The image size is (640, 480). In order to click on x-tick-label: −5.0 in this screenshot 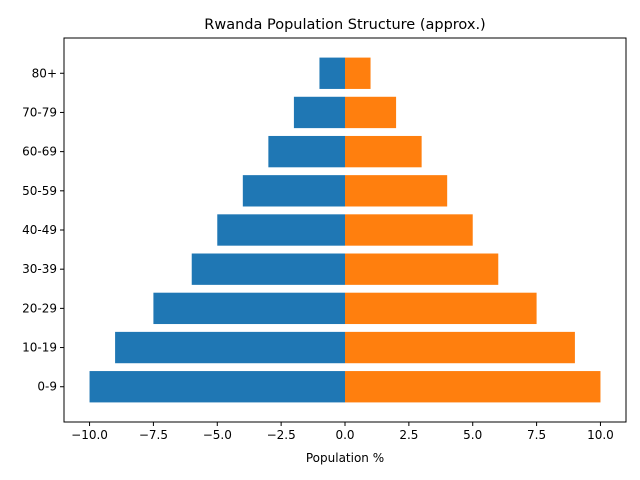, I will do `click(217, 435)`.